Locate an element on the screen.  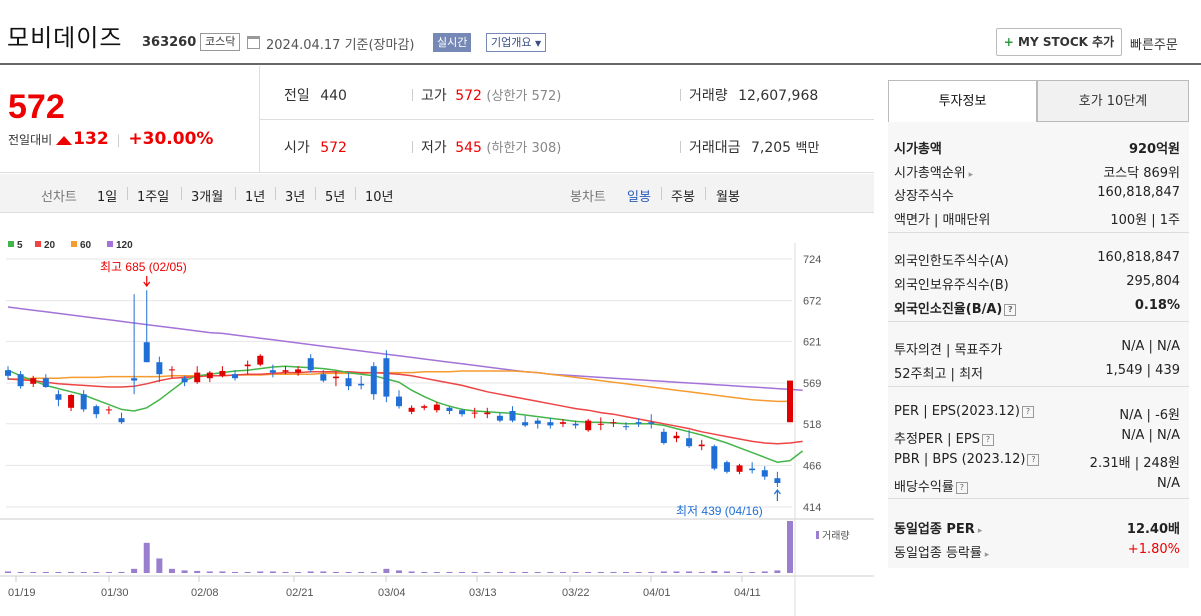
info-row: 시가총액순위 ▸ 코스닥 869위 is located at coordinates (1037, 172).